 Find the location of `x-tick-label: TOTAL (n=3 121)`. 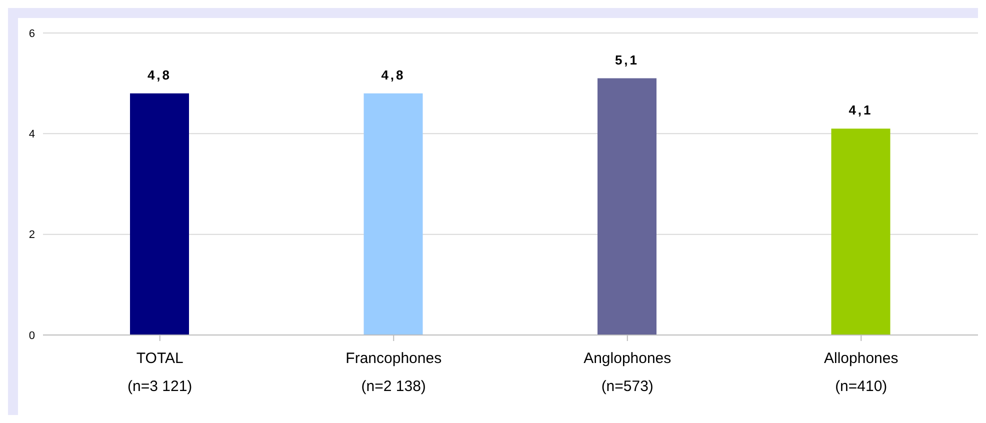

x-tick-label: TOTAL (n=3 121) is located at coordinates (160, 372).